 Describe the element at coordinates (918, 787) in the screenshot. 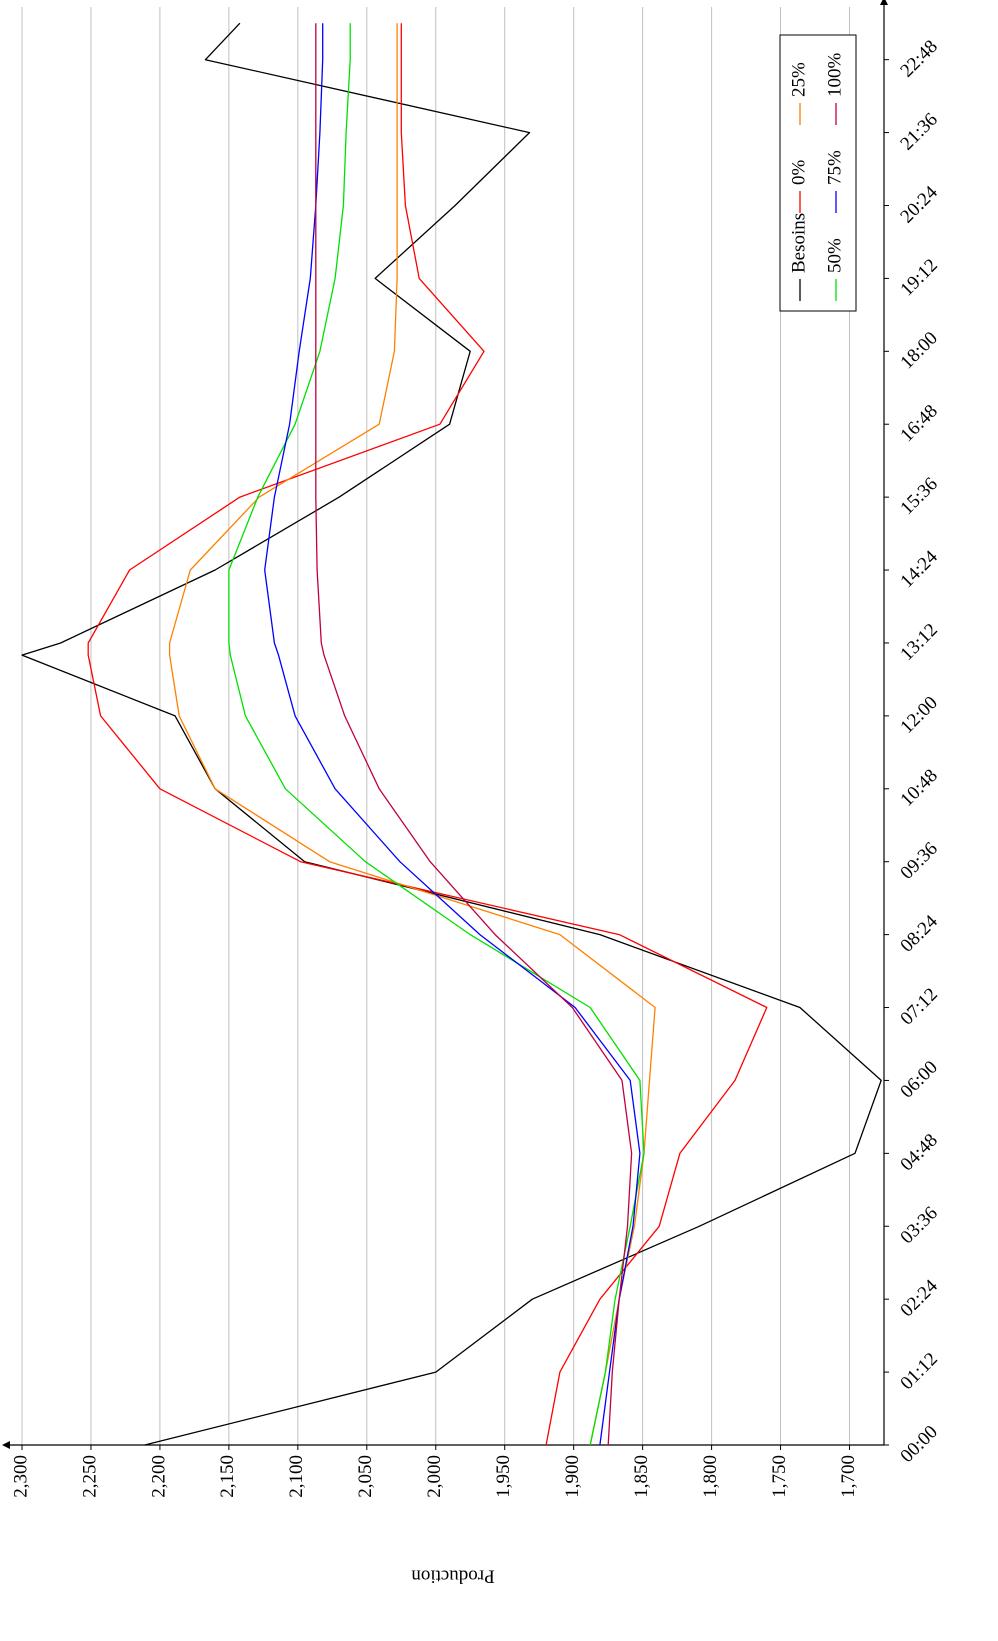

I see `x-tick-label: 10:48` at that location.